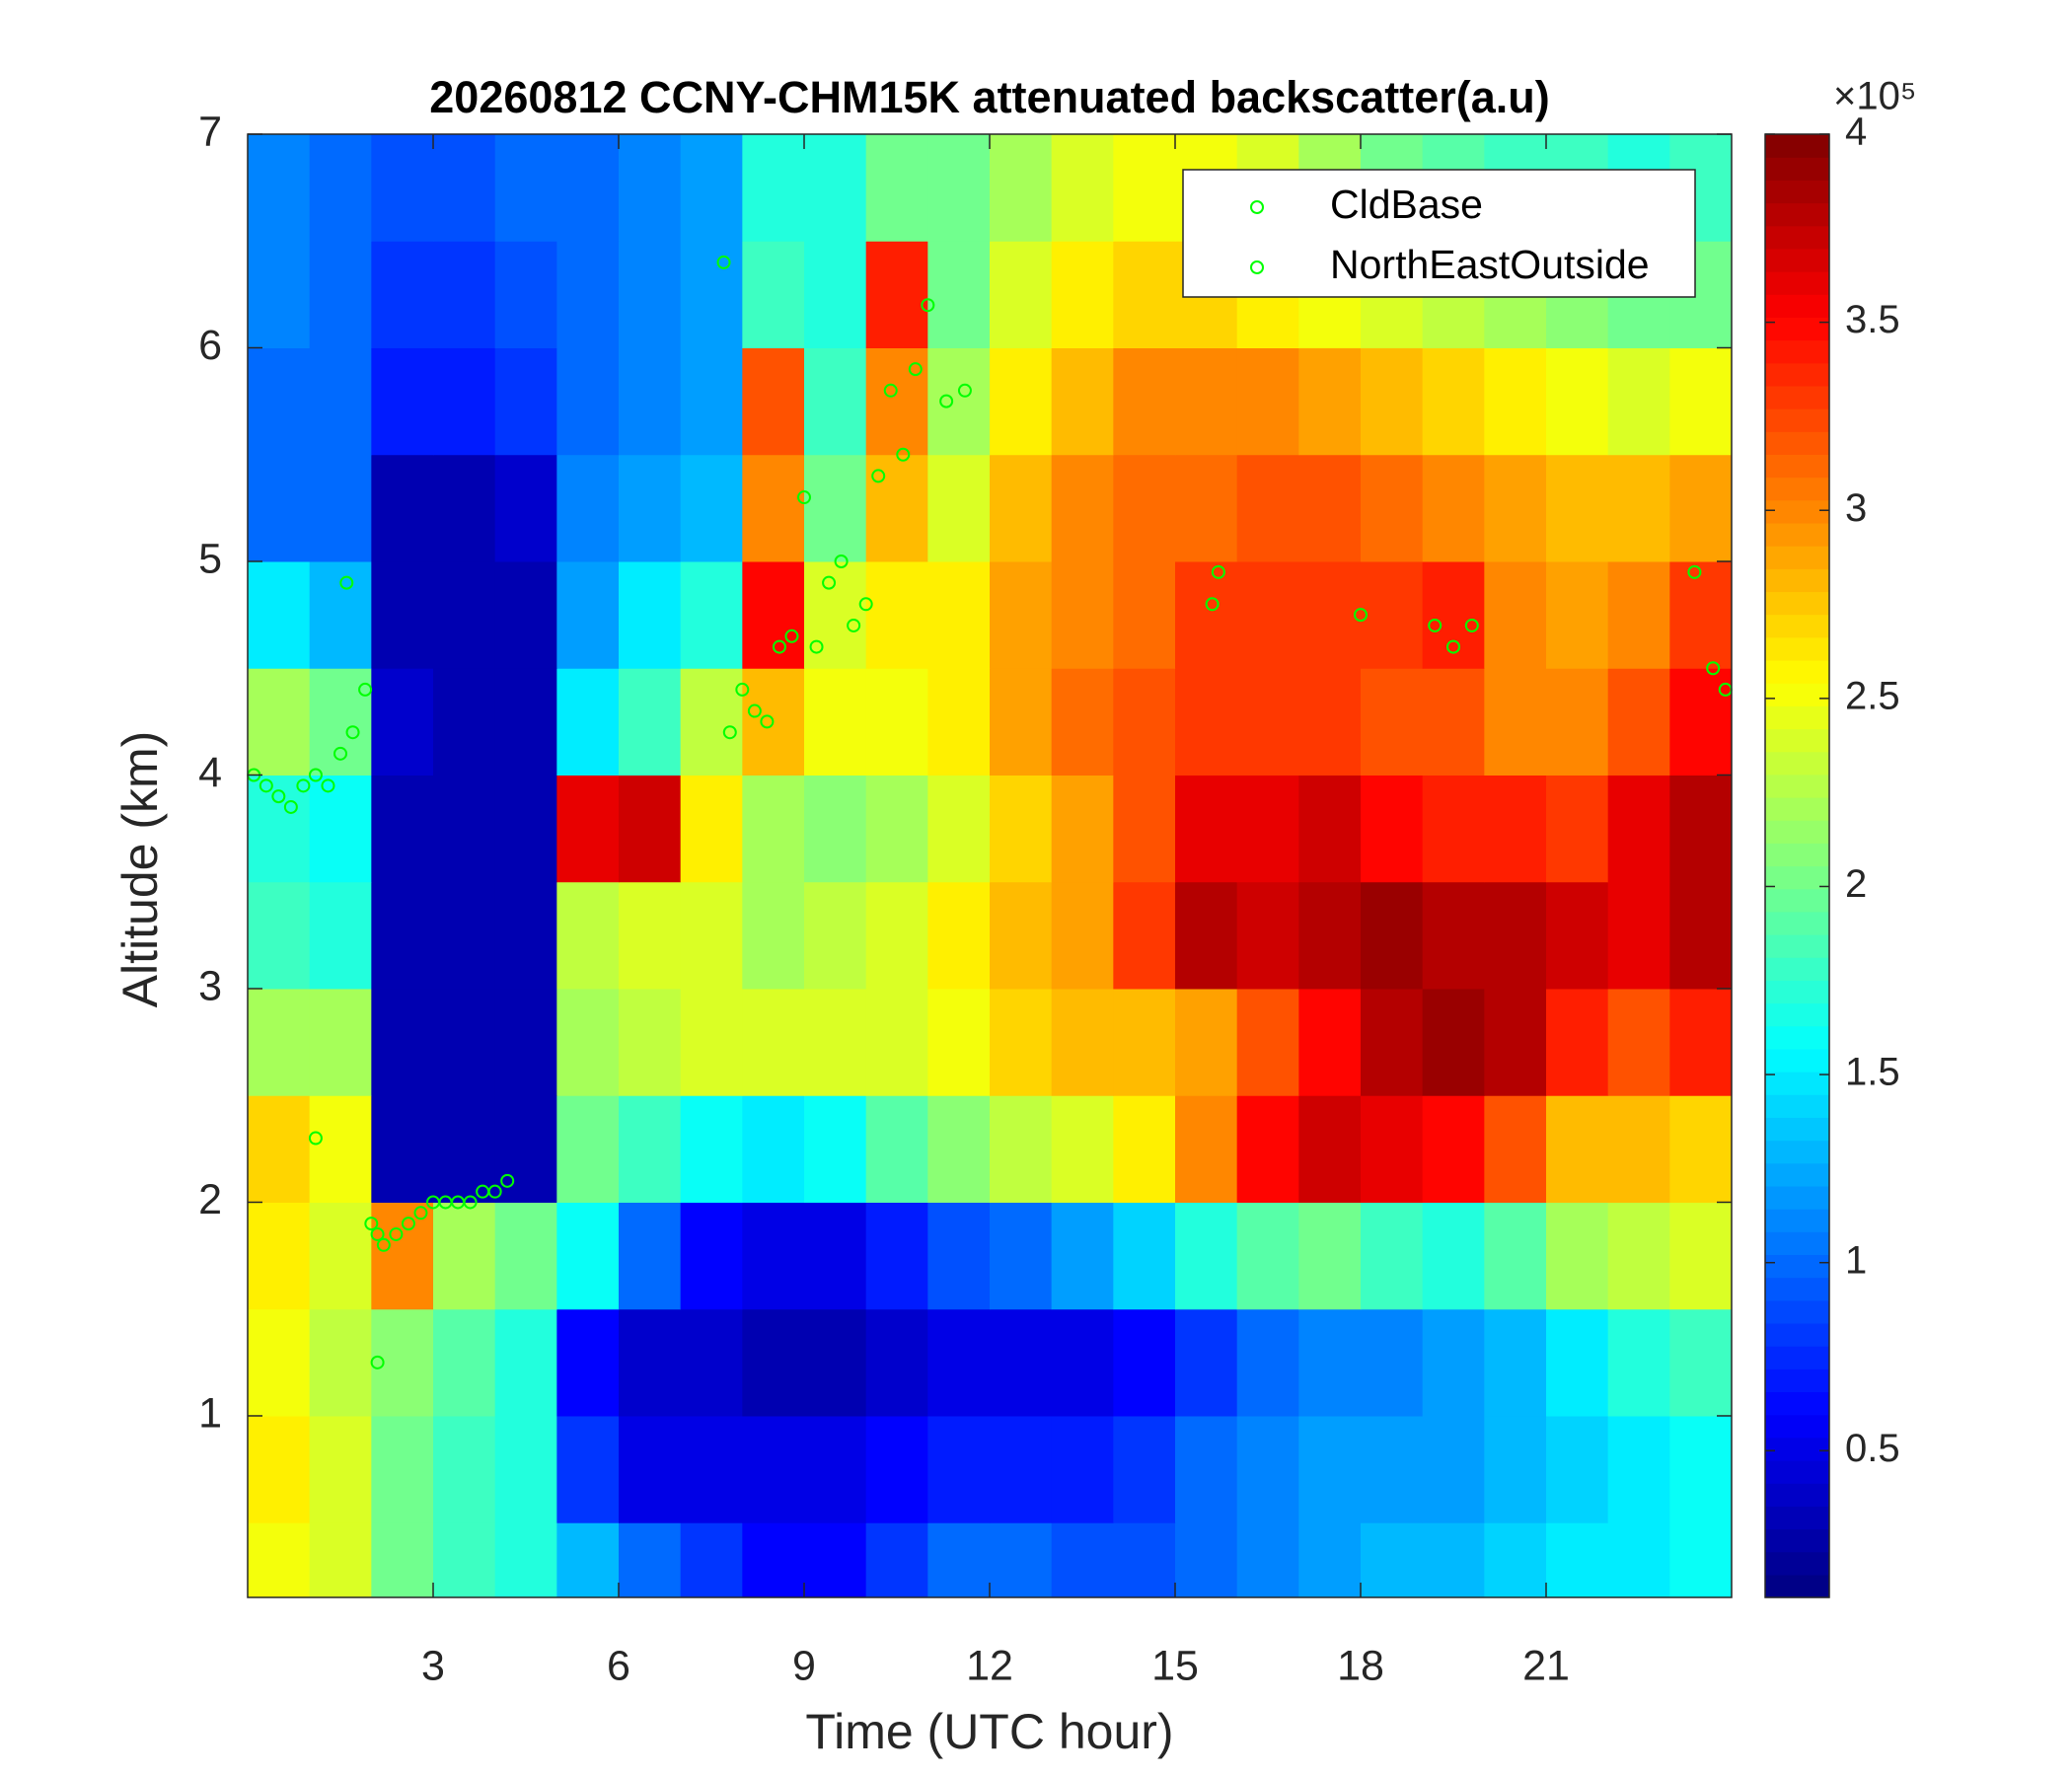  What do you see at coordinates (140, 870) in the screenshot?
I see `y-axis-label: Altitude (km)` at bounding box center [140, 870].